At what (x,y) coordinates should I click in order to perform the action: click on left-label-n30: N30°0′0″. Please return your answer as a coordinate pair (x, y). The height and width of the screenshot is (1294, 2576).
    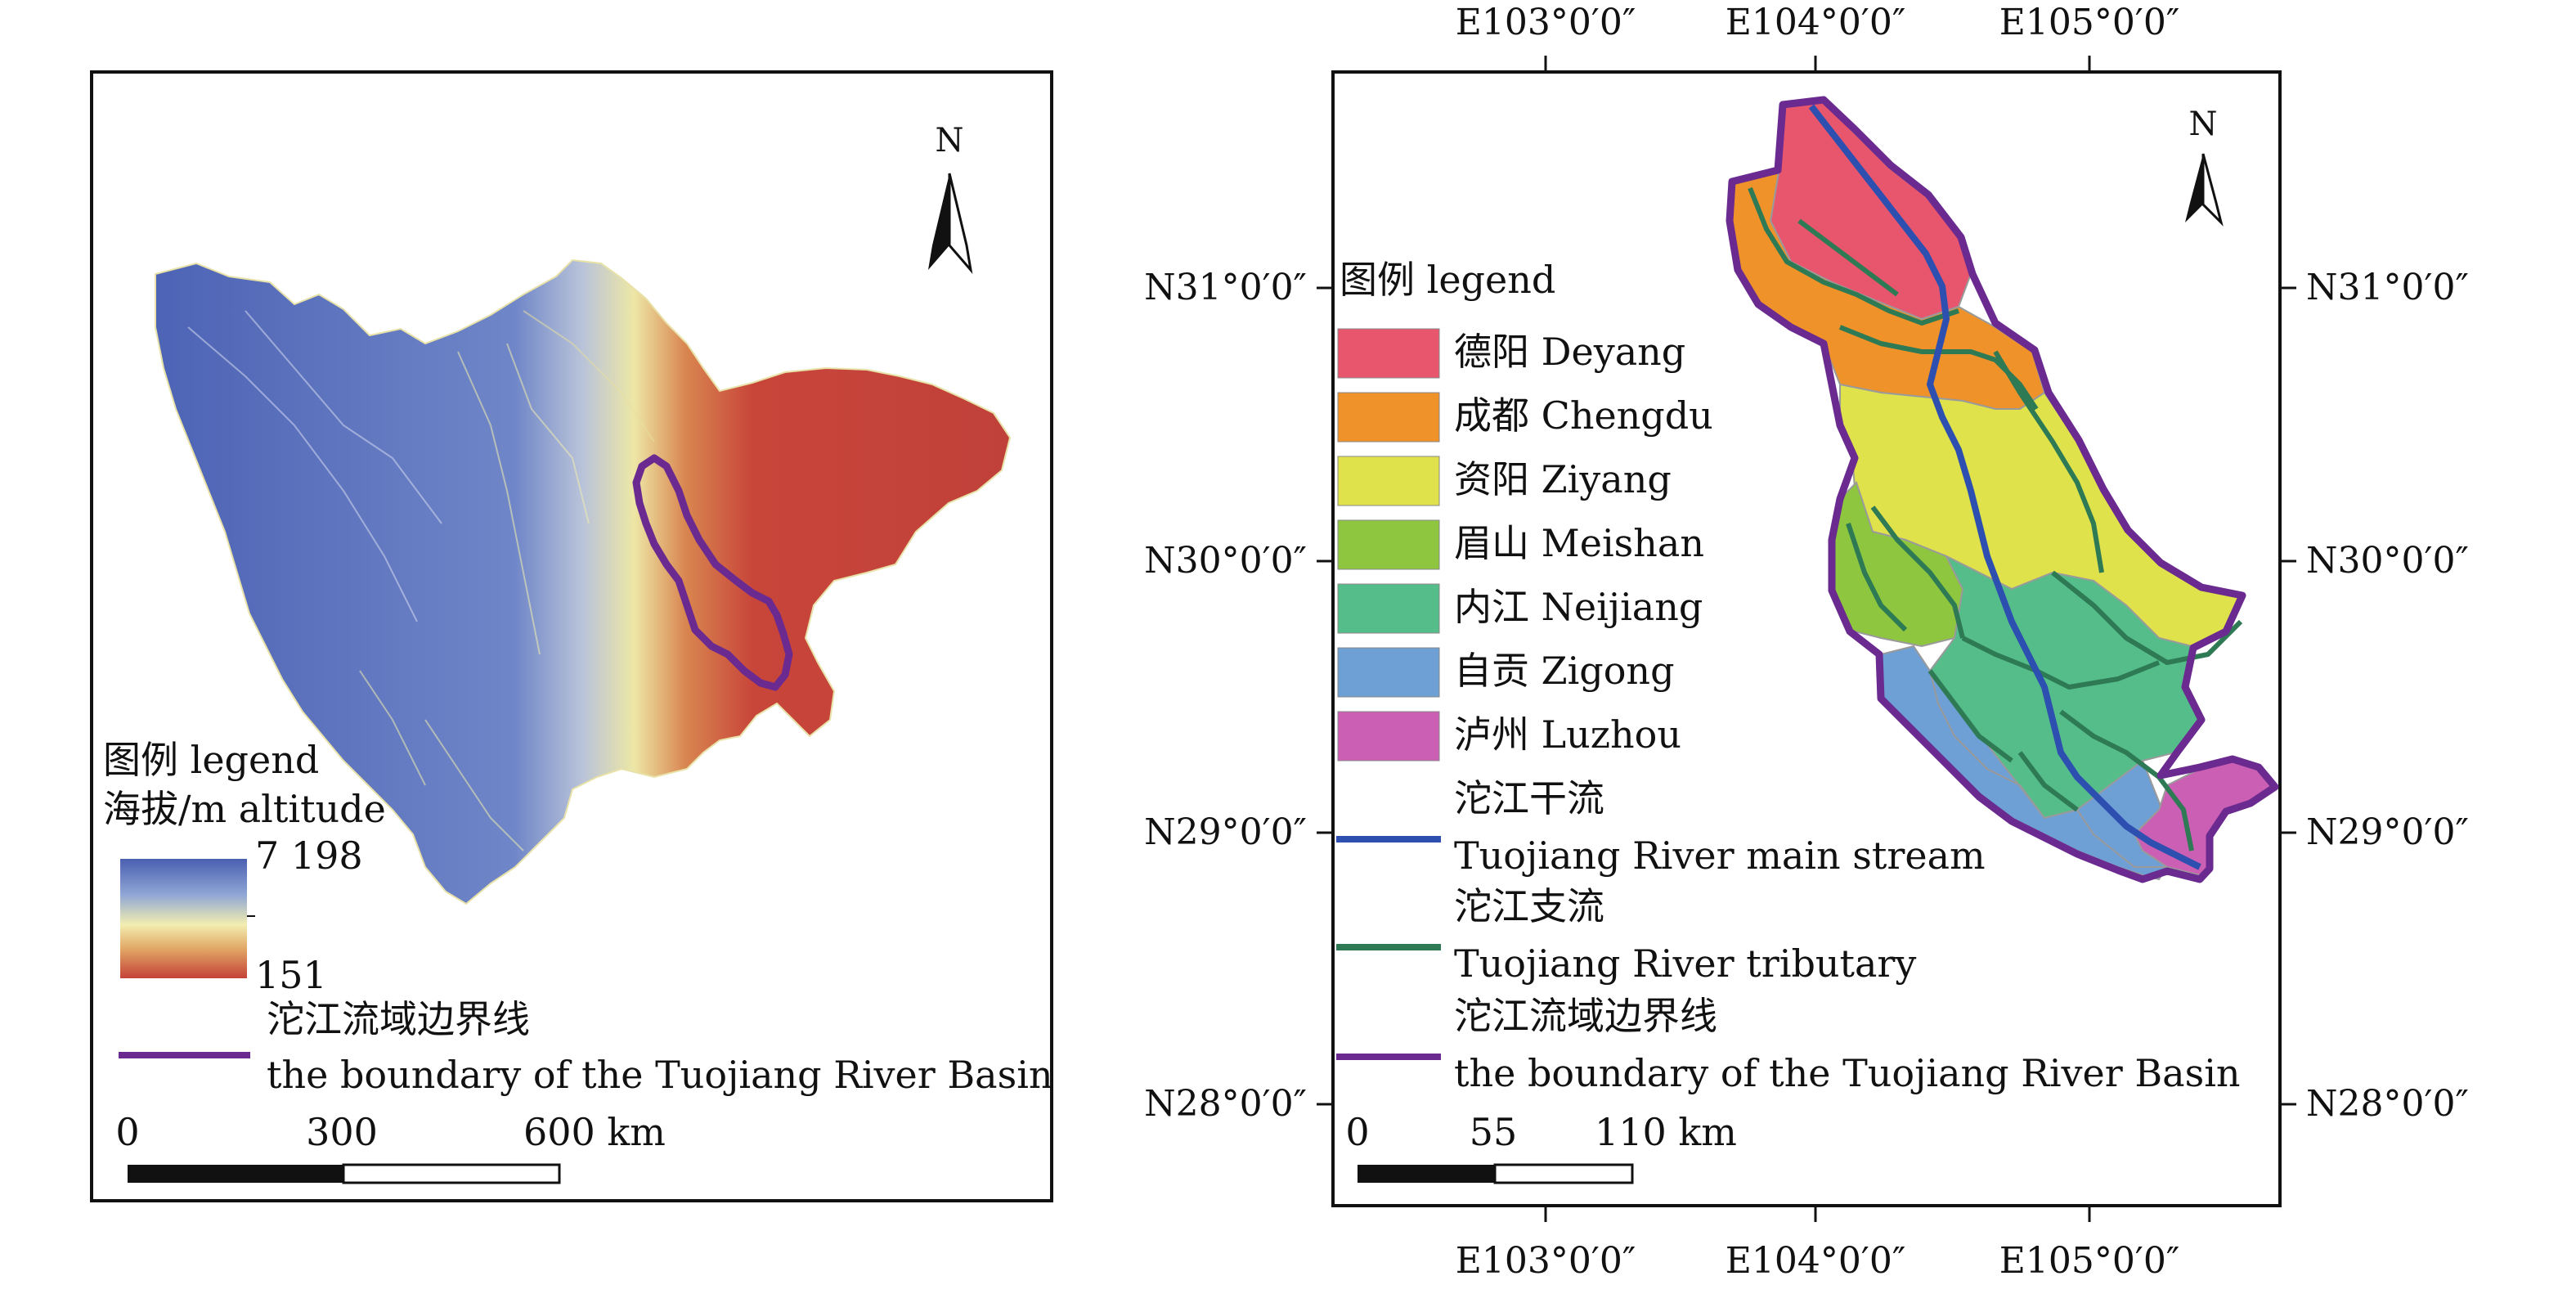
    Looking at the image, I should click on (1226, 561).